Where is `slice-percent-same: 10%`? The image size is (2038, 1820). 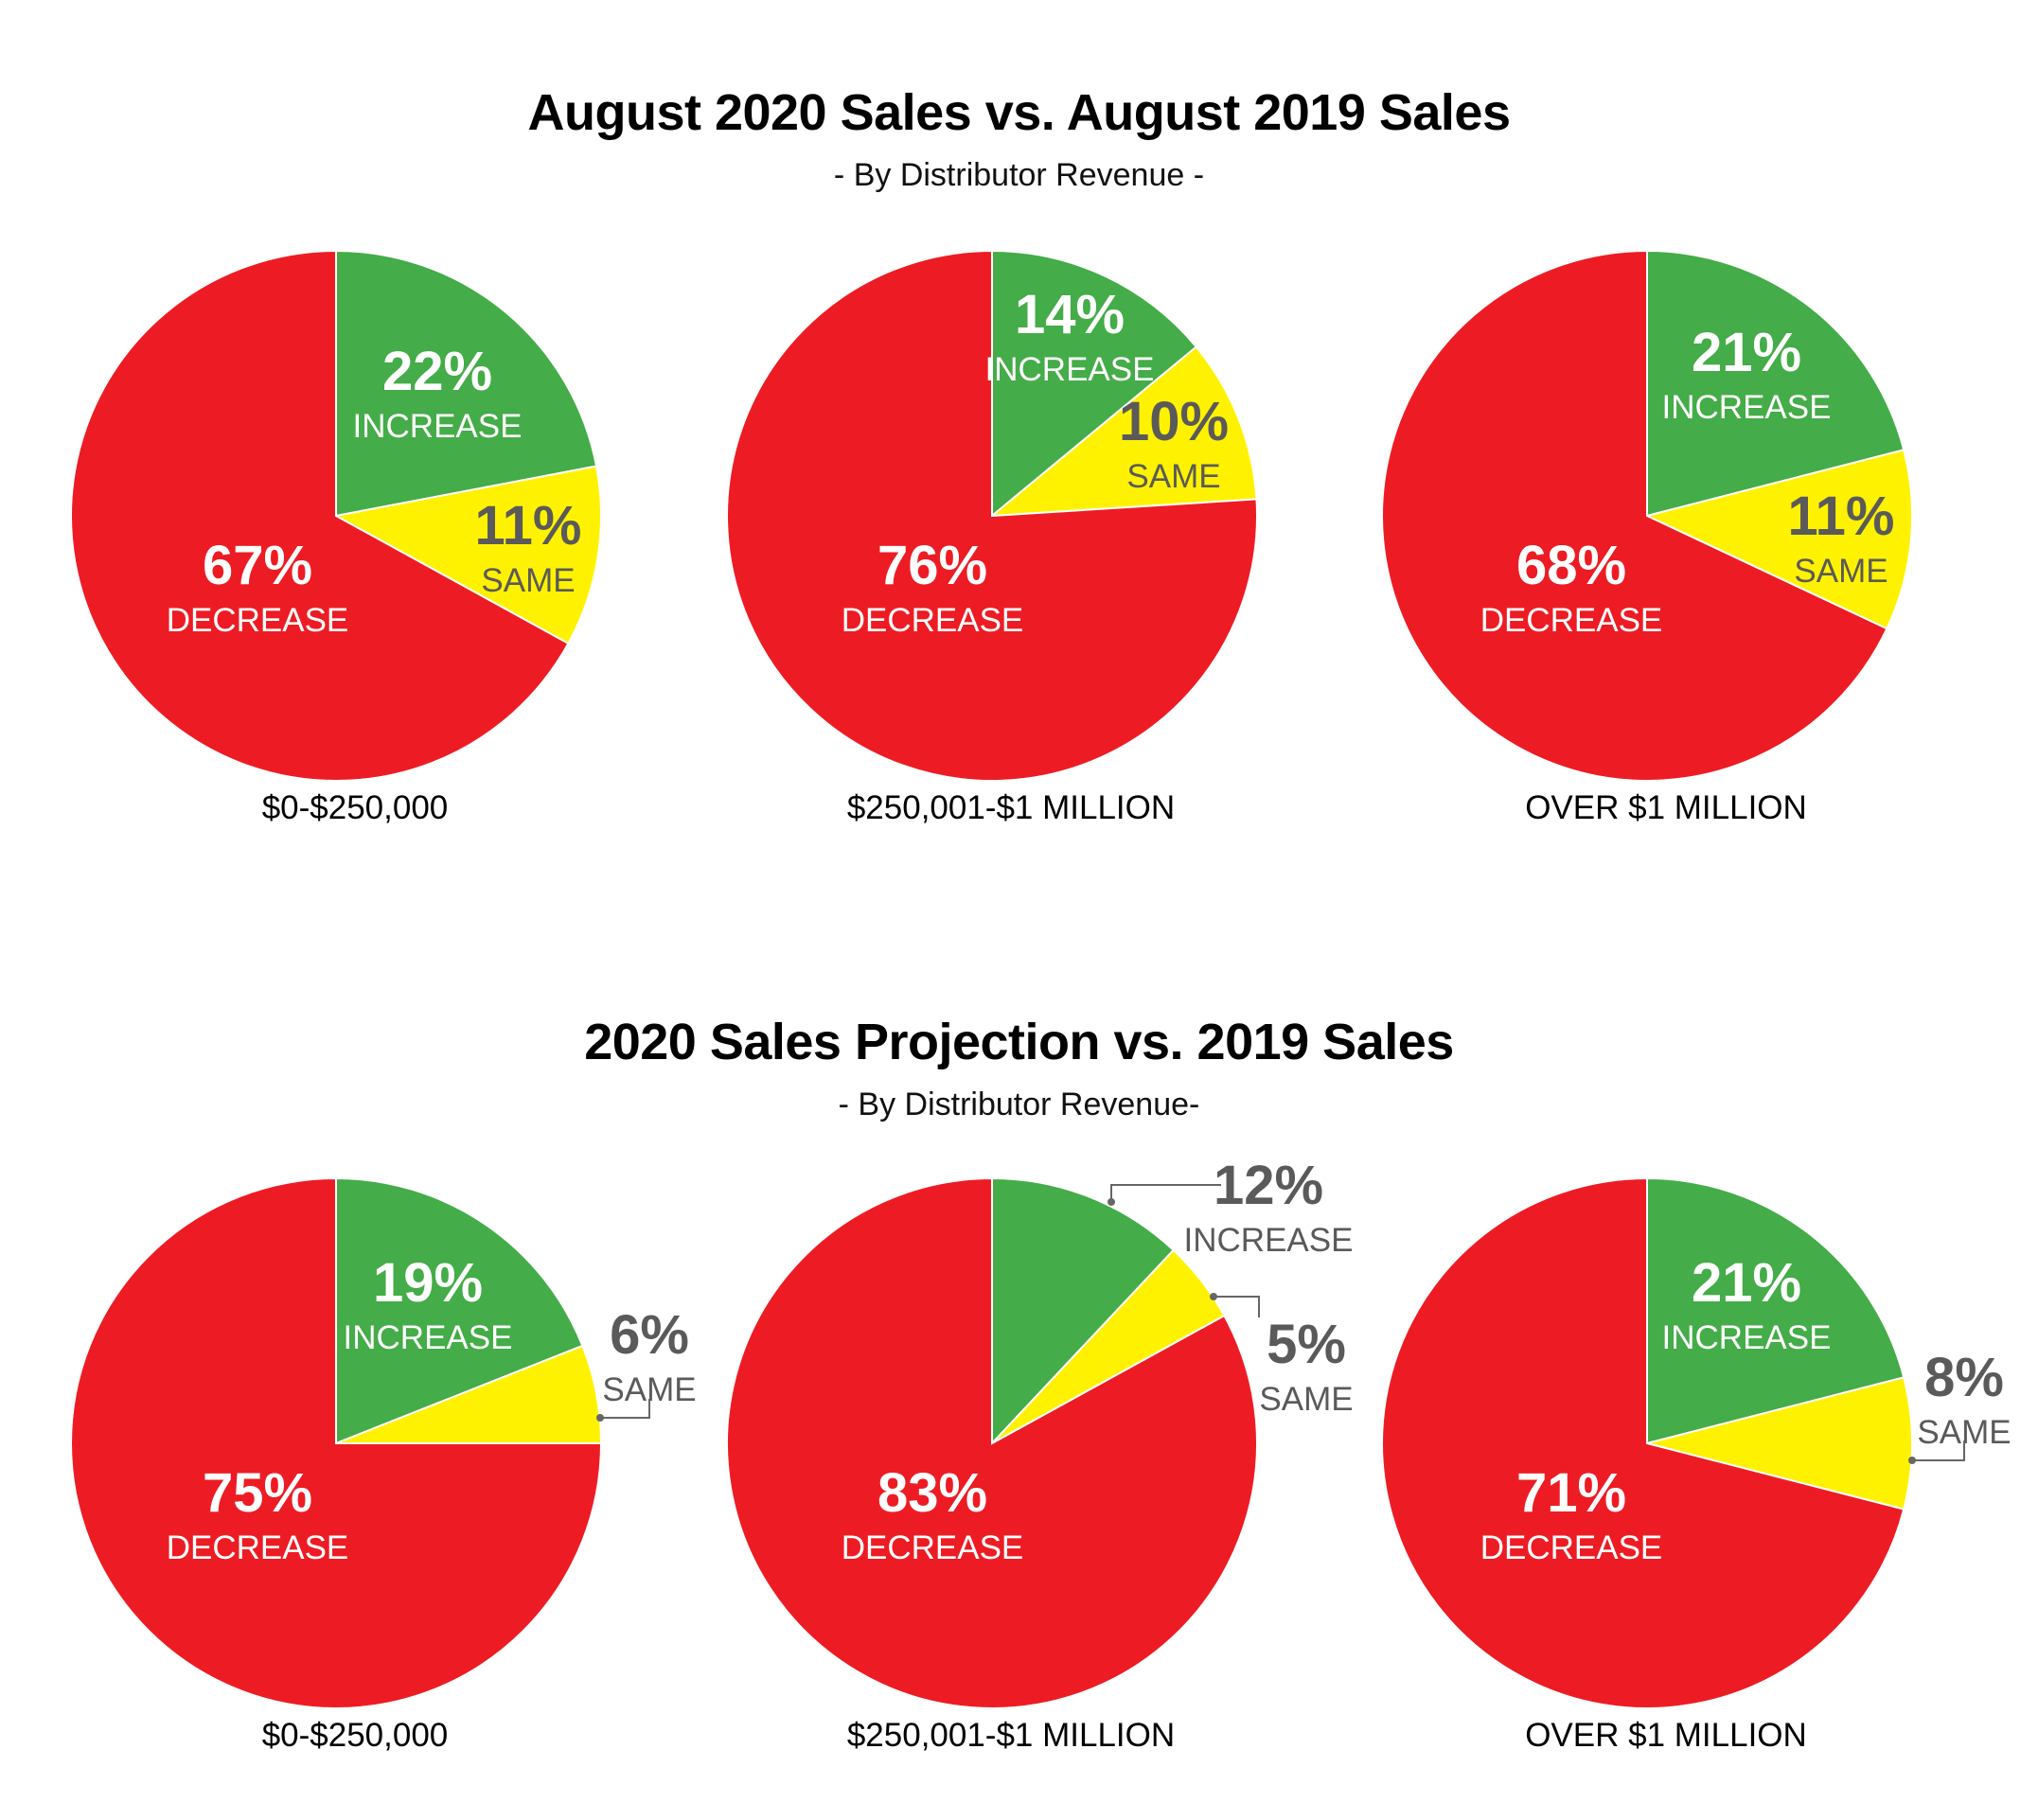 slice-percent-same: 10% is located at coordinates (1174, 421).